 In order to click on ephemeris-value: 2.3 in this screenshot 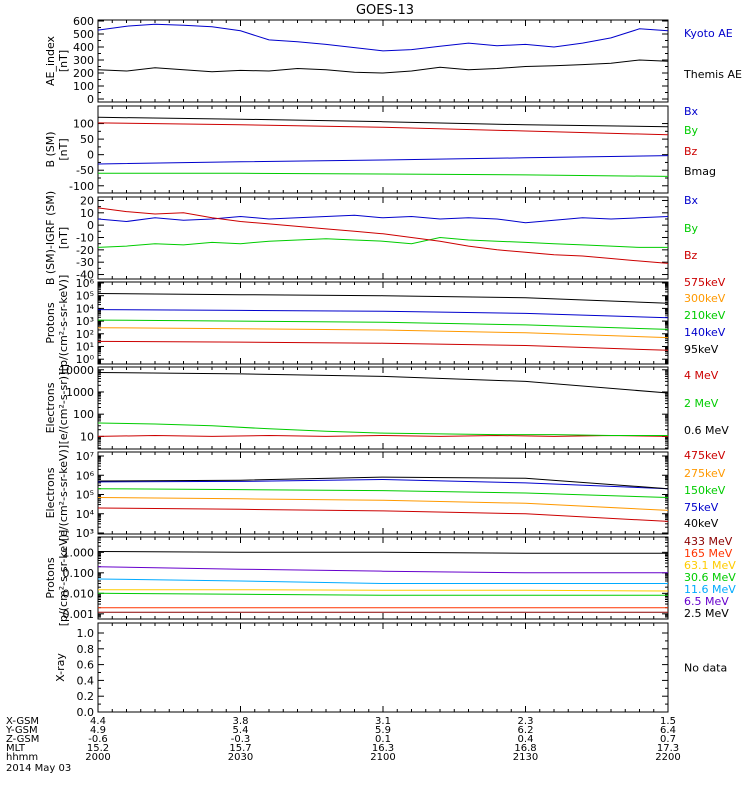, I will do `click(526, 721)`.